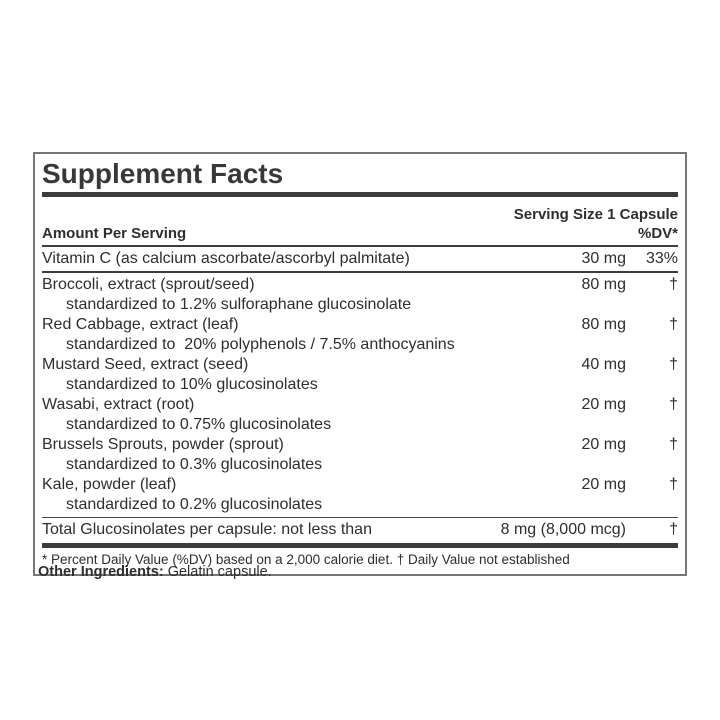 The image size is (720, 720). Describe the element at coordinates (360, 325) in the screenshot. I see `table-row: Red Cabbage, extract (leaf) 80 mg †` at that location.